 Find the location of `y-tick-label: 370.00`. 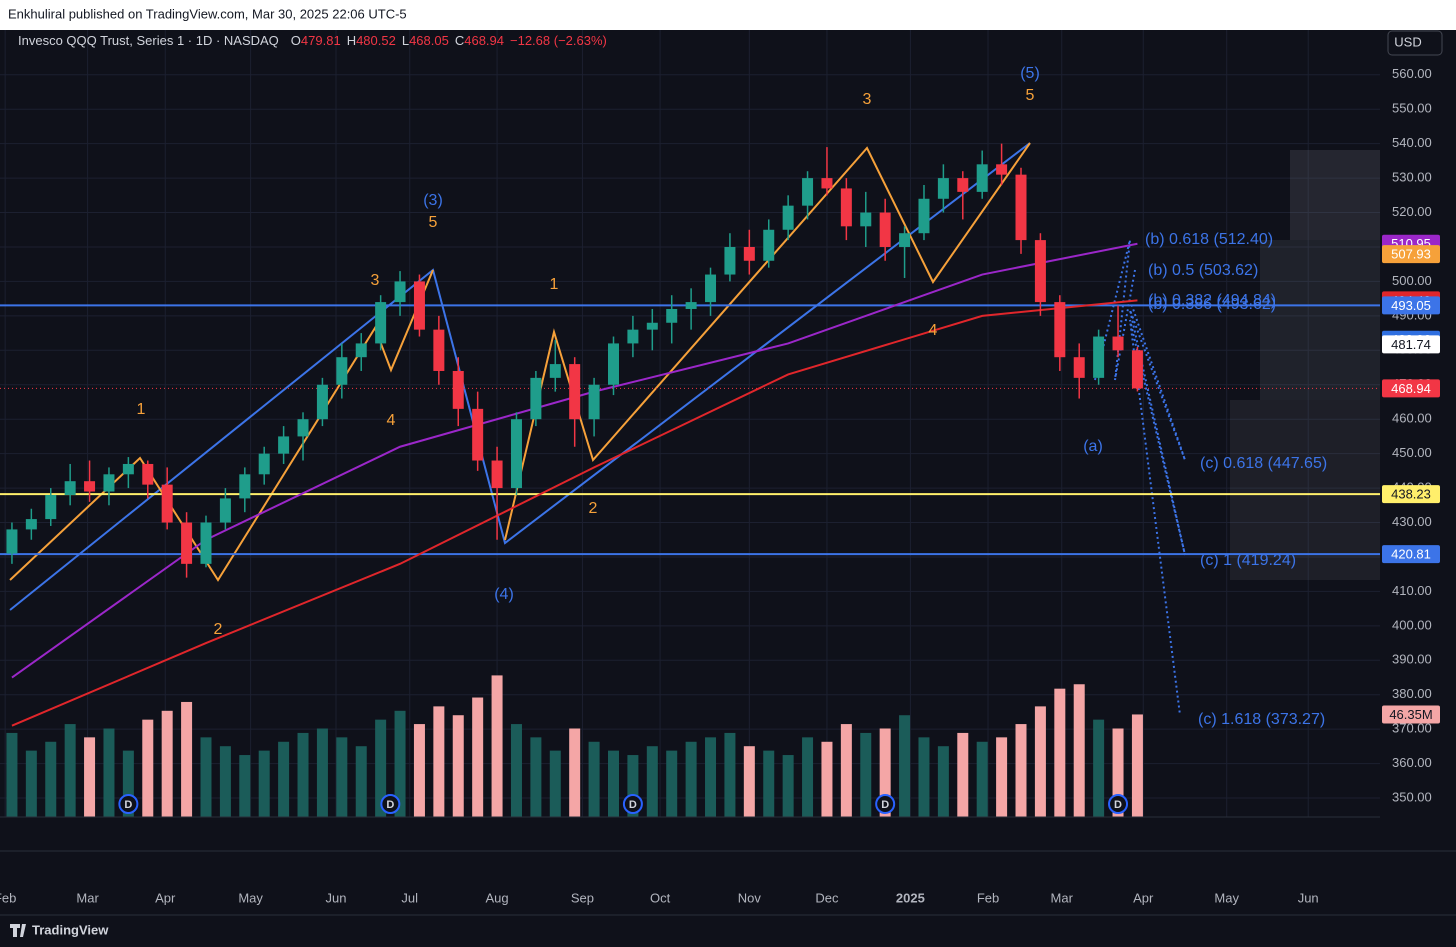

y-tick-label: 370.00 is located at coordinates (1412, 728).